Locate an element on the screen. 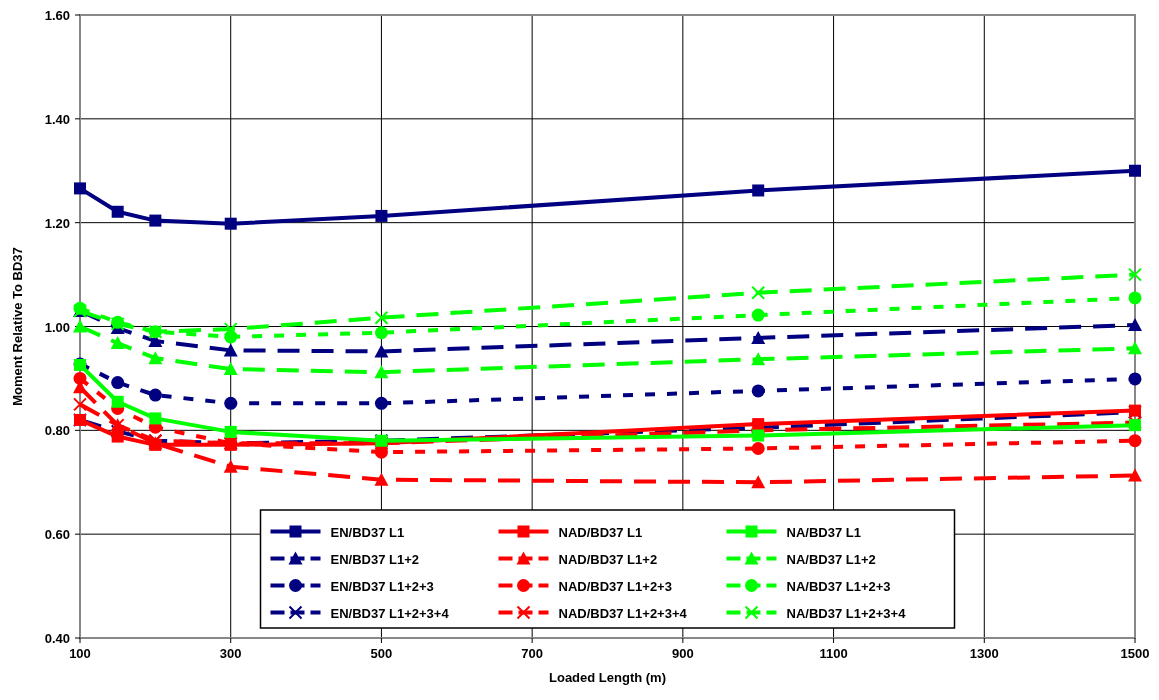 This screenshot has width=1159, height=700. x-tick-label: 900 is located at coordinates (683, 653).